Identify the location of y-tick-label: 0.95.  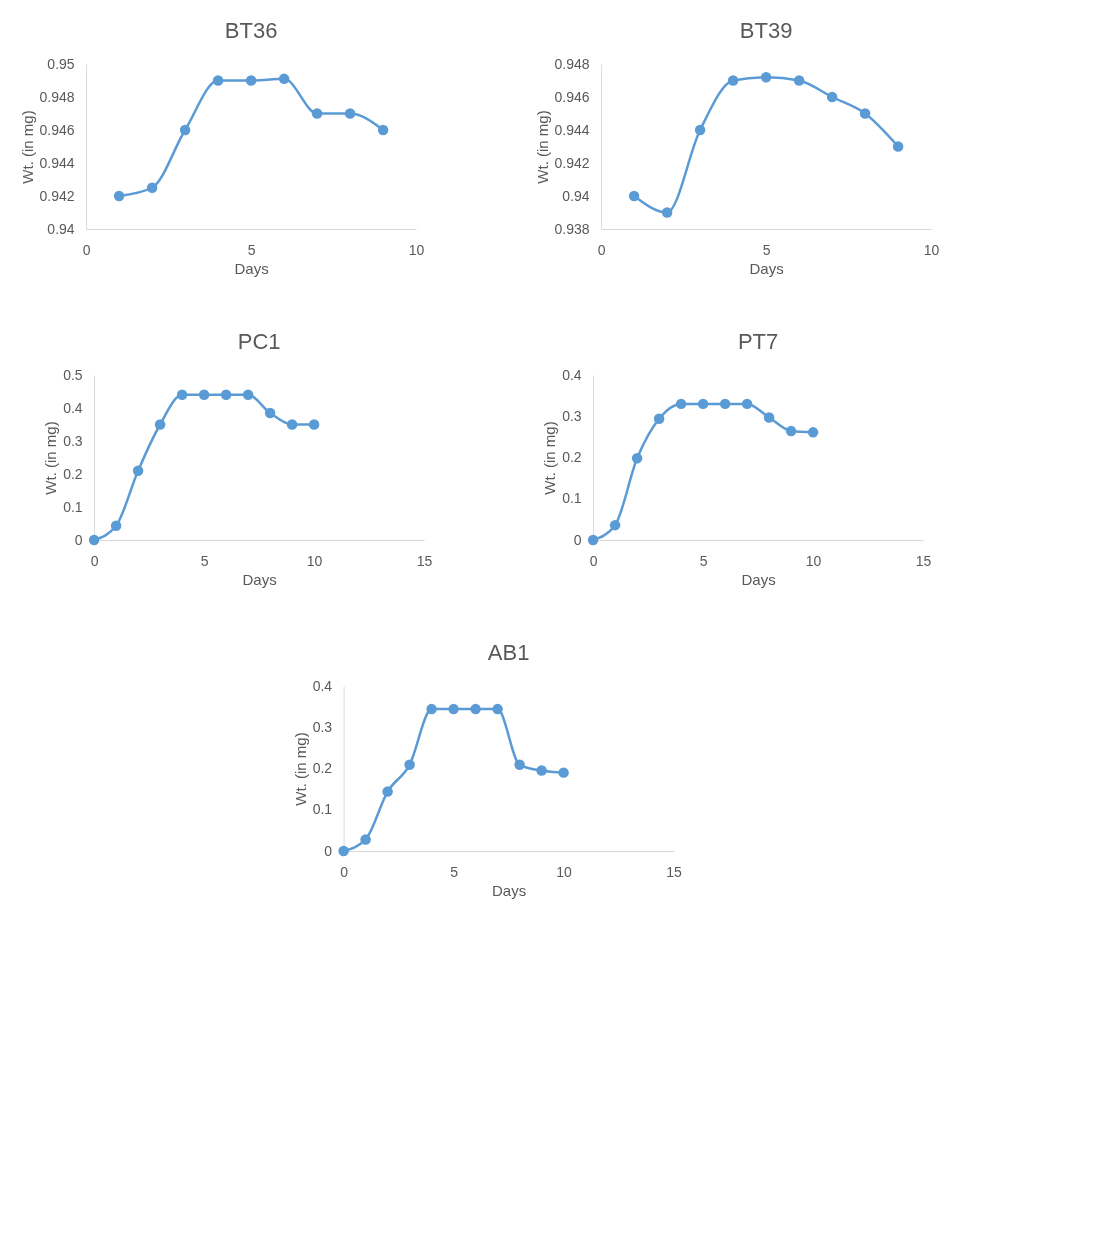
(61, 63).